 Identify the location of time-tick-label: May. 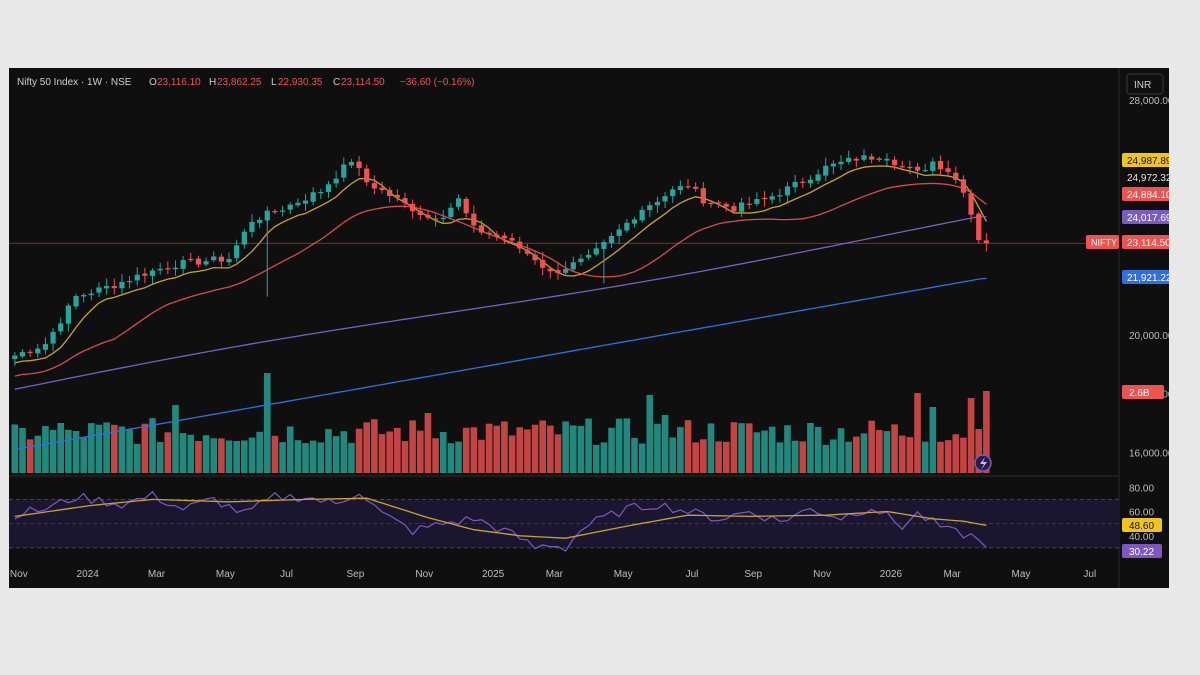
(1021, 574).